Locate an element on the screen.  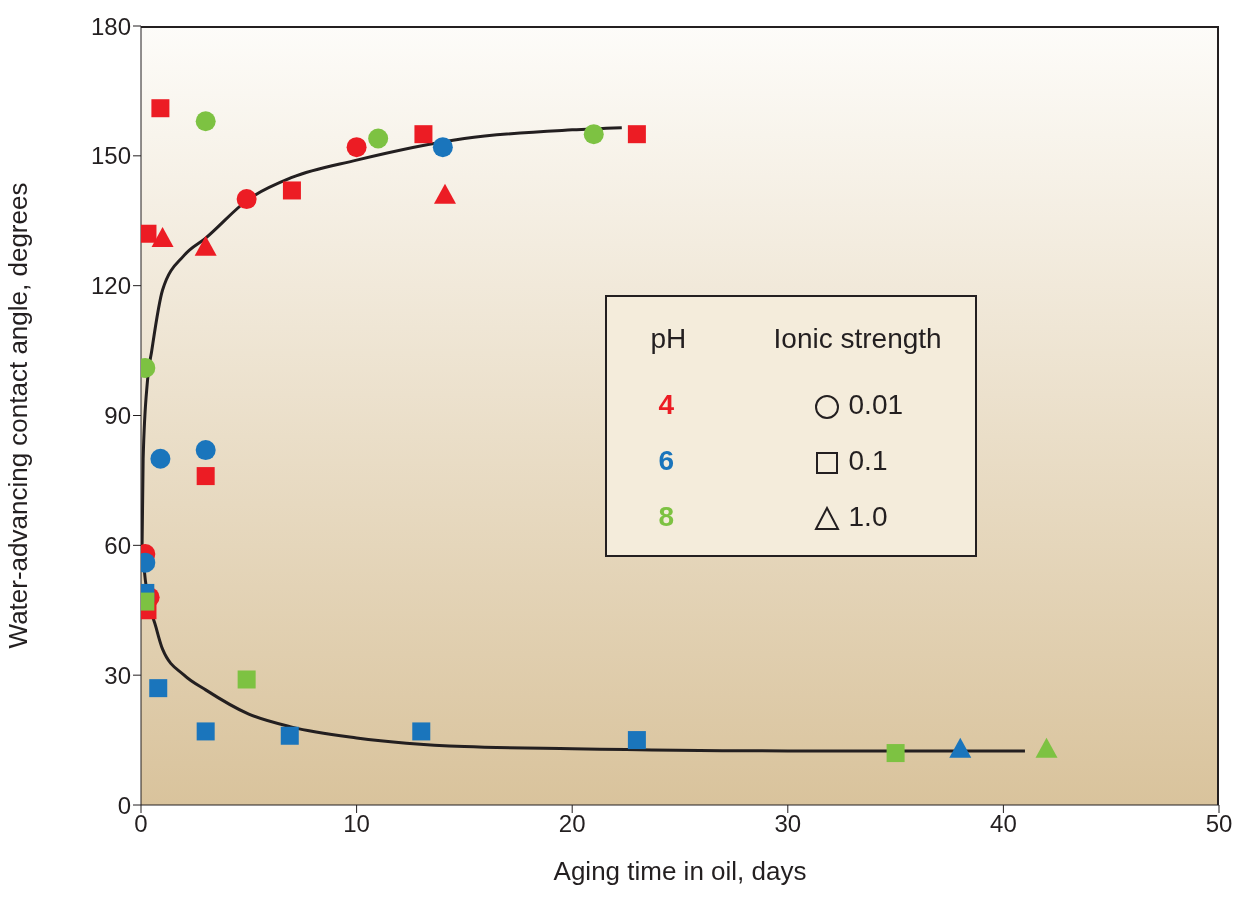
annotation: 6 is located at coordinates (666, 460).